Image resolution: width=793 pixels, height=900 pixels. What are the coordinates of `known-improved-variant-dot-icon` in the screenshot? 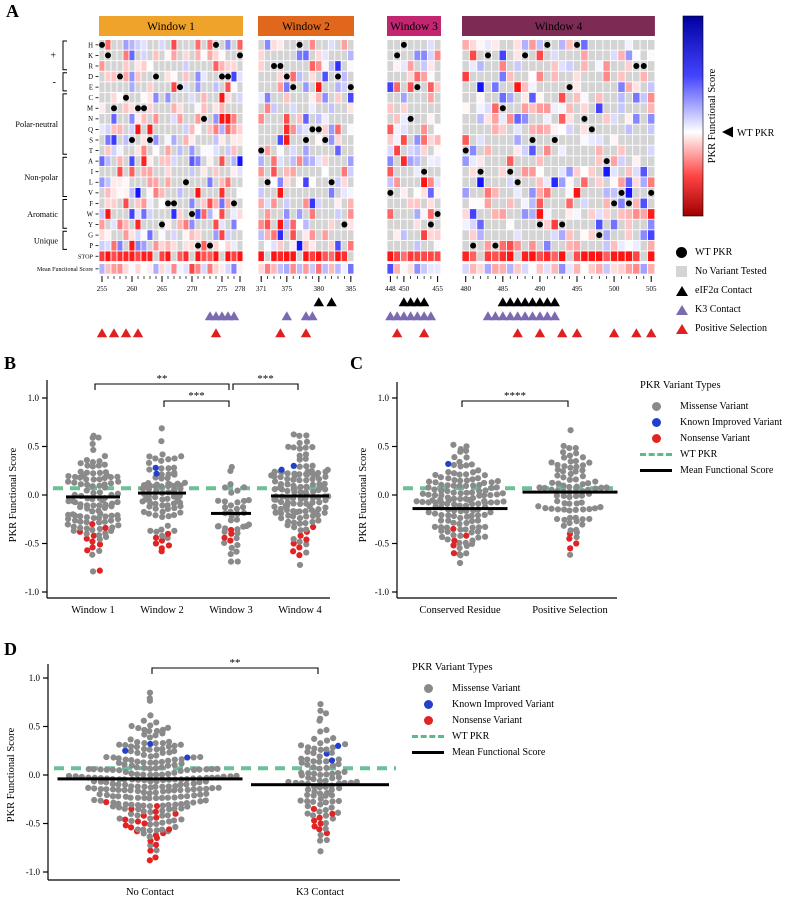 It's located at (428, 704).